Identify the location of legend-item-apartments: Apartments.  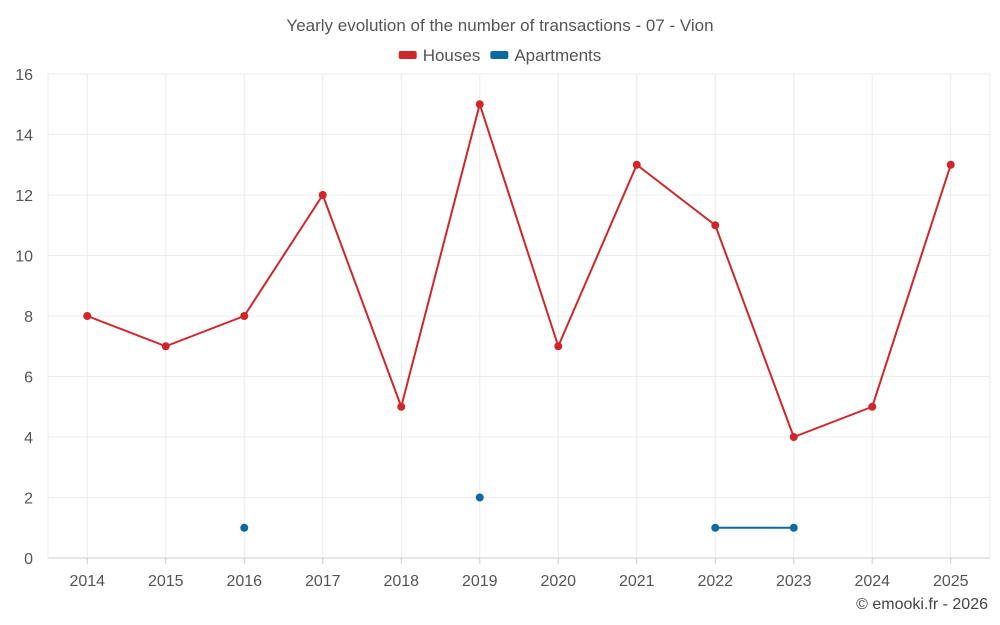
(545, 55).